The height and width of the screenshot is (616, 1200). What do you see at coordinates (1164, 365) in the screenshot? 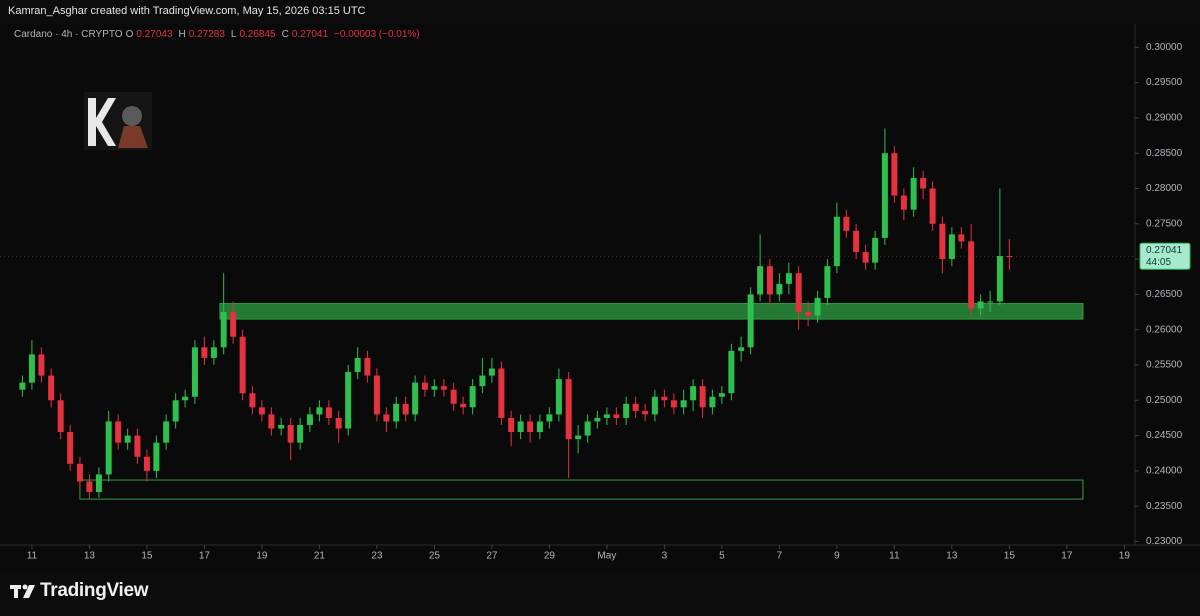
I see `y-tick-label: 0.25500` at bounding box center [1164, 365].